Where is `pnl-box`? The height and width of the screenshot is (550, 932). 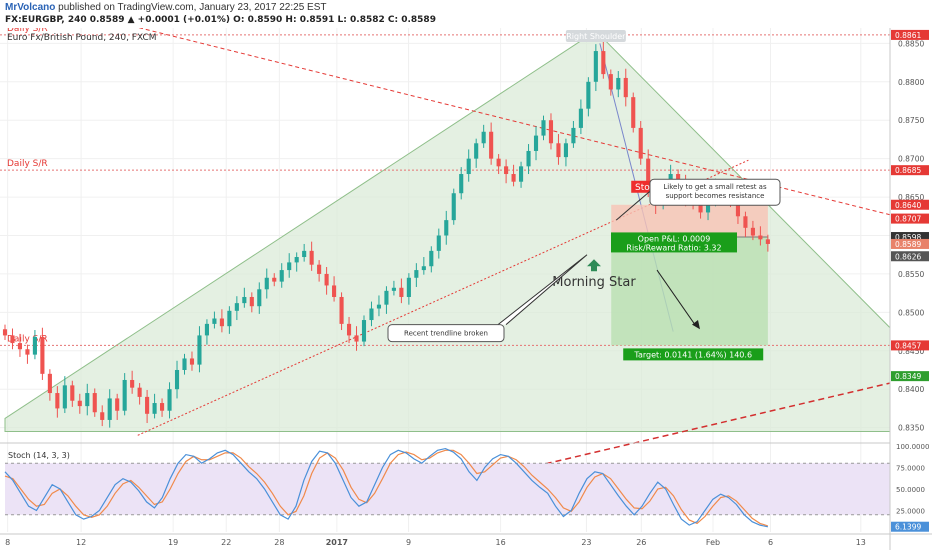 pnl-box is located at coordinates (674, 242).